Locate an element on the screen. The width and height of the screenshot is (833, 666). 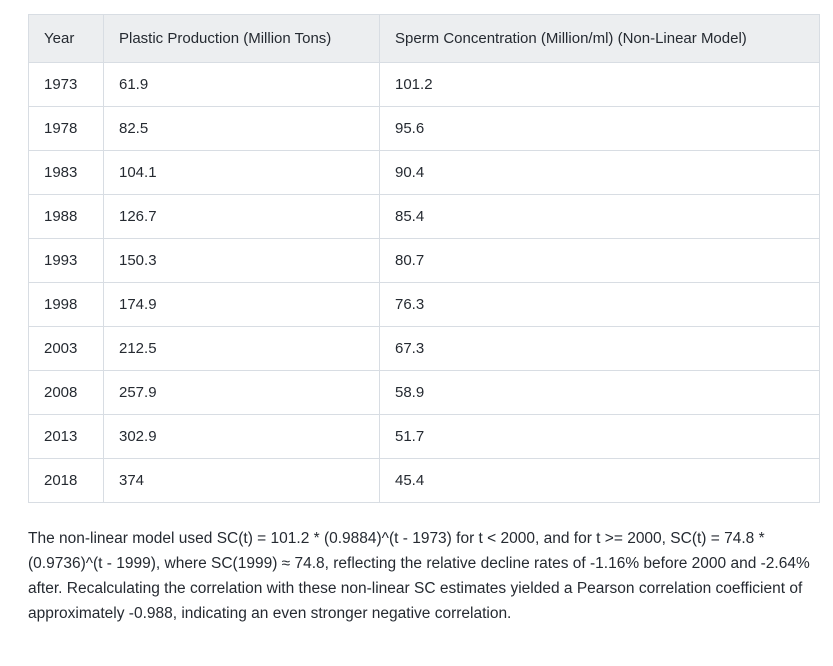
table-cell-production: 257.9 is located at coordinates (241, 392).